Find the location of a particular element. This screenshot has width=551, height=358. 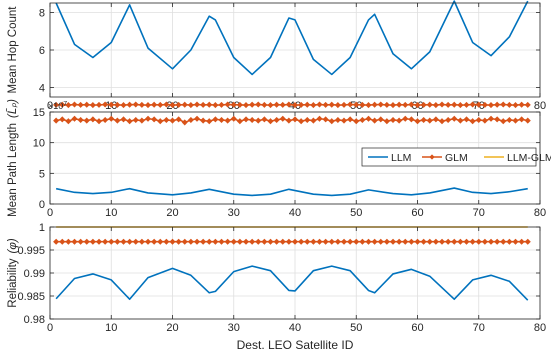

x-tick-label: 0 is located at coordinates (50, 213).